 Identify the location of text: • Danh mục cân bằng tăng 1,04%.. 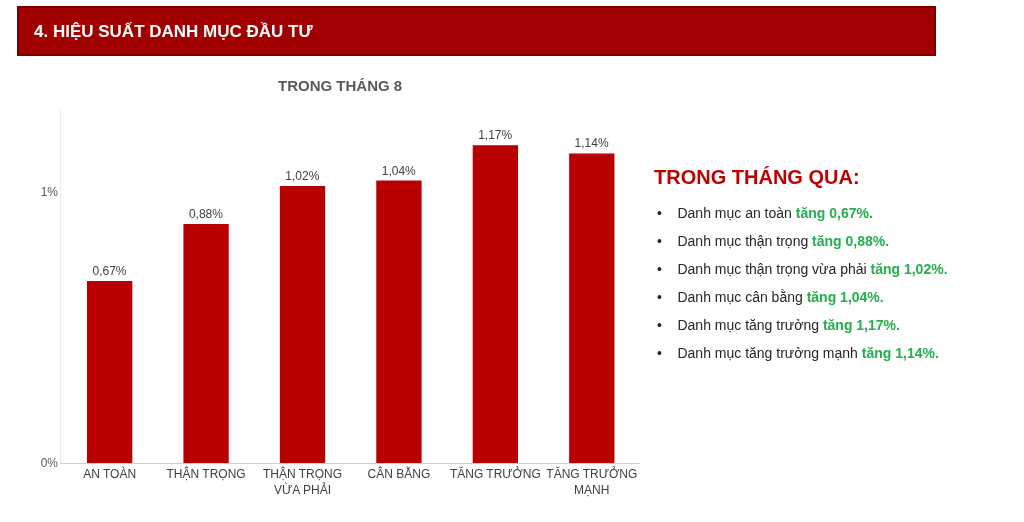
(770, 297).